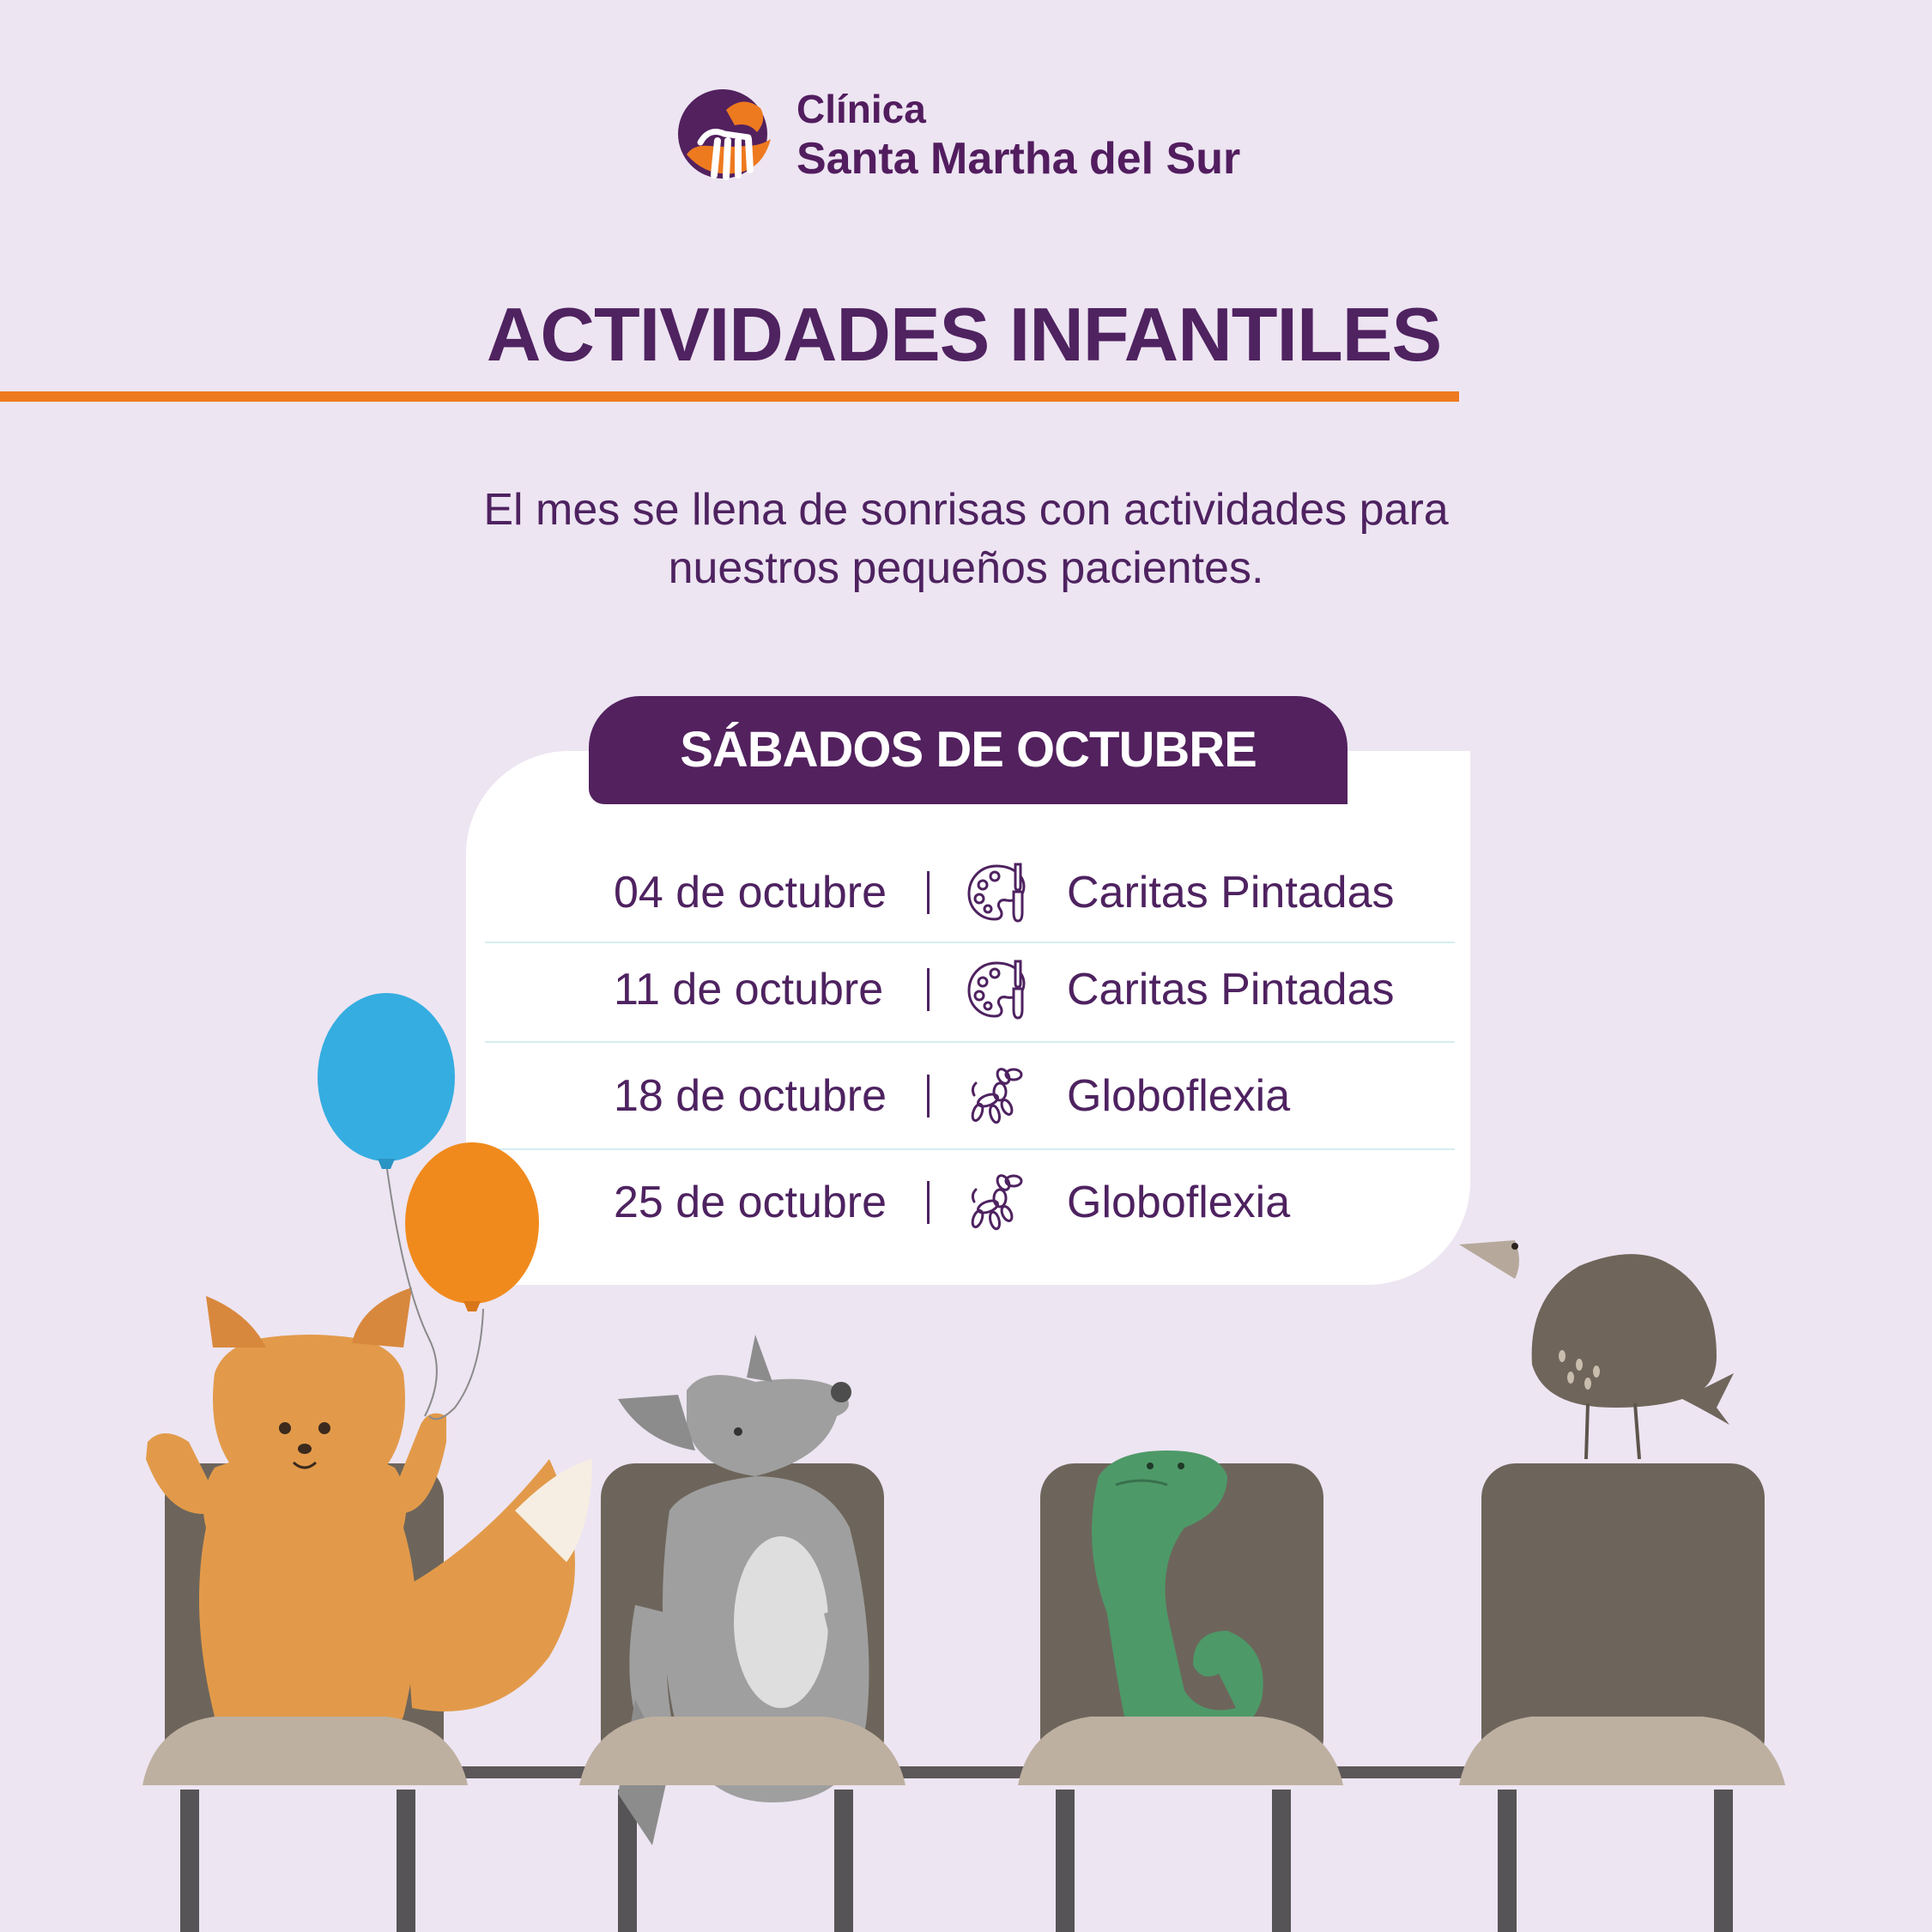 Image resolution: width=1932 pixels, height=1932 pixels. I want to click on schedule-card, so click(968, 1018).